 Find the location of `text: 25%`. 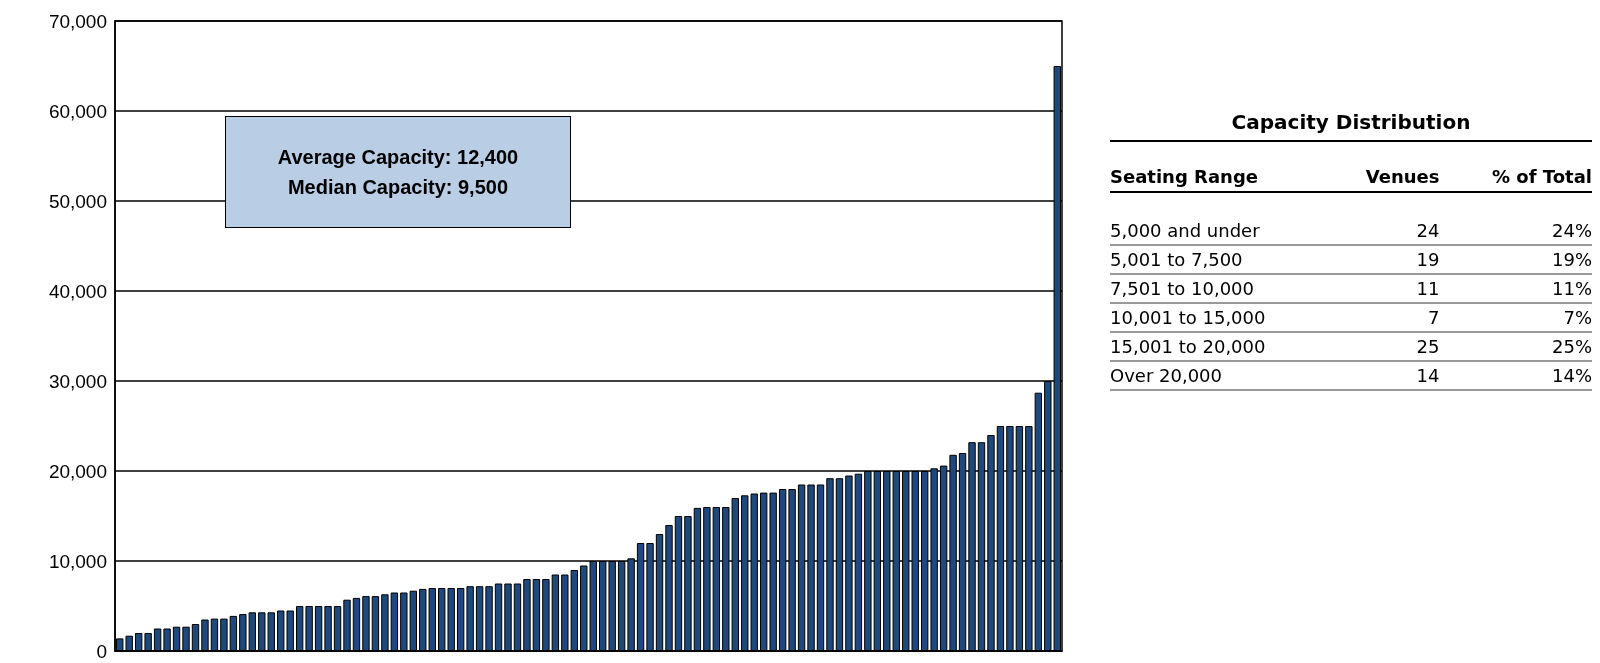

text: 25% is located at coordinates (1515, 347).